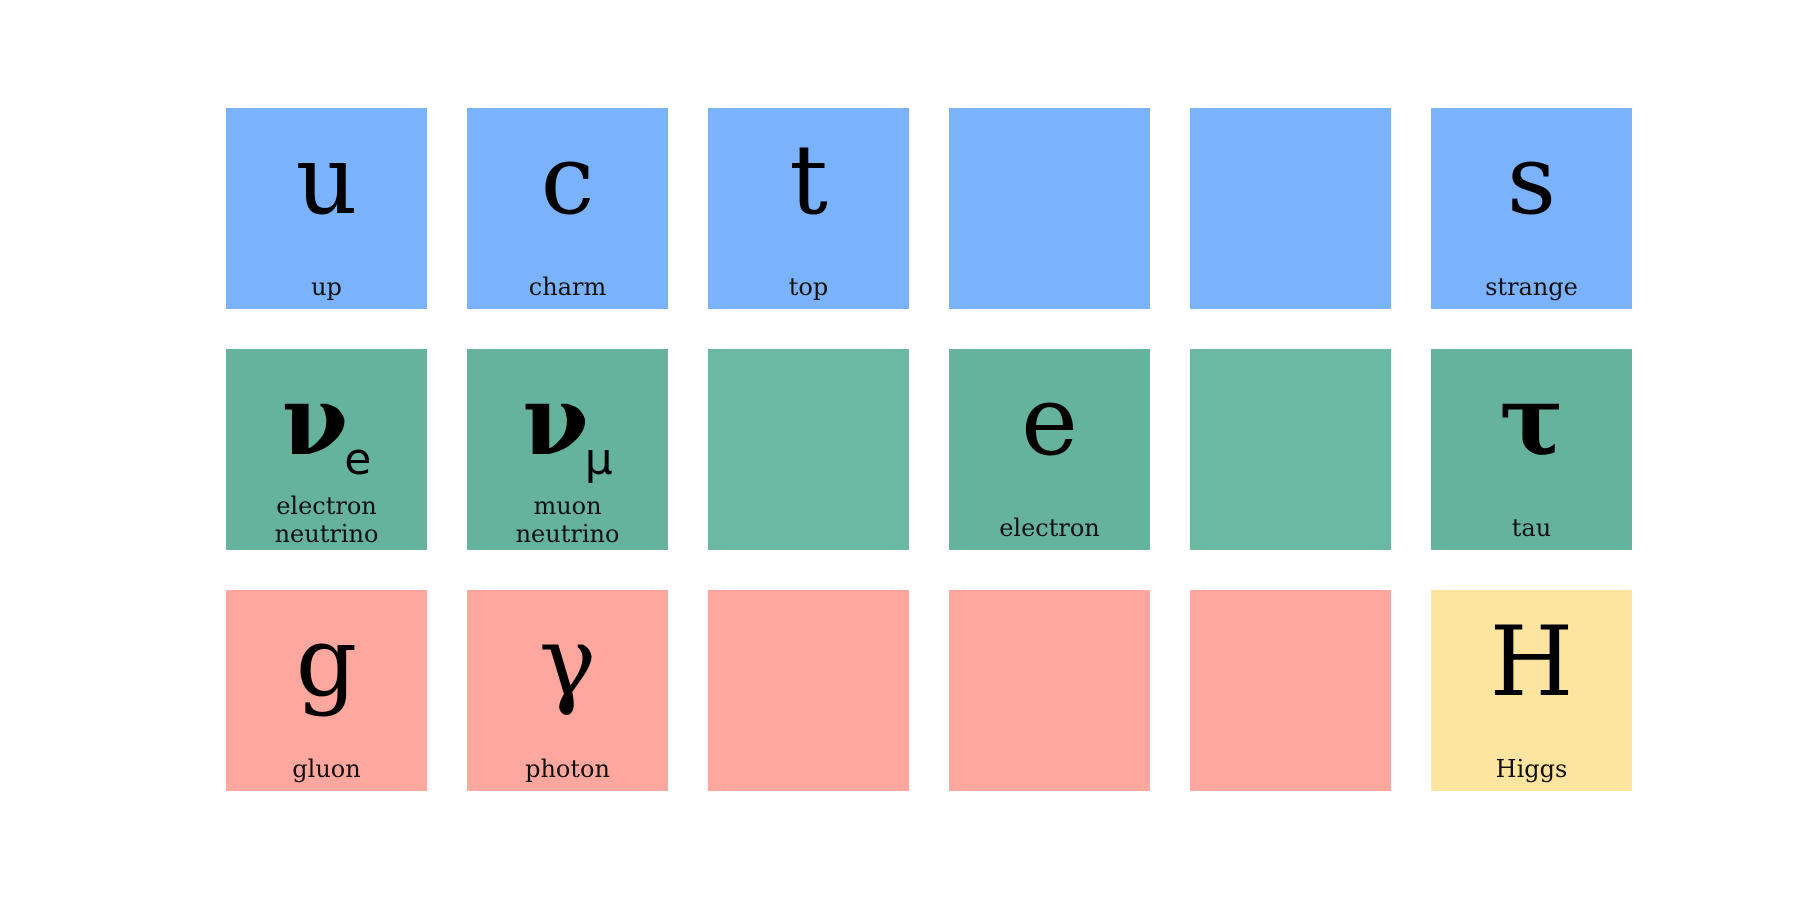  I want to click on symbol-t: t, so click(808, 180).